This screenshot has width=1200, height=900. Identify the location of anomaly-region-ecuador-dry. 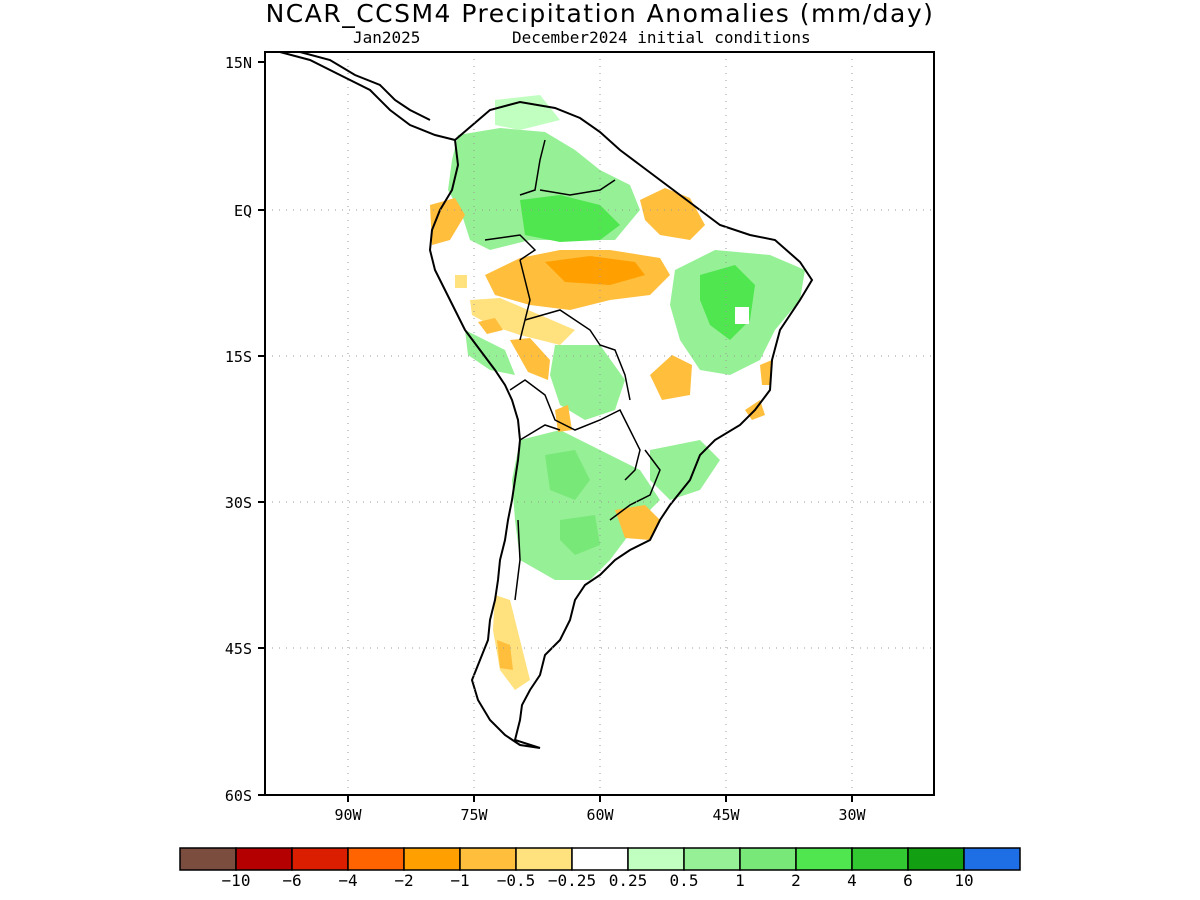
(447, 221).